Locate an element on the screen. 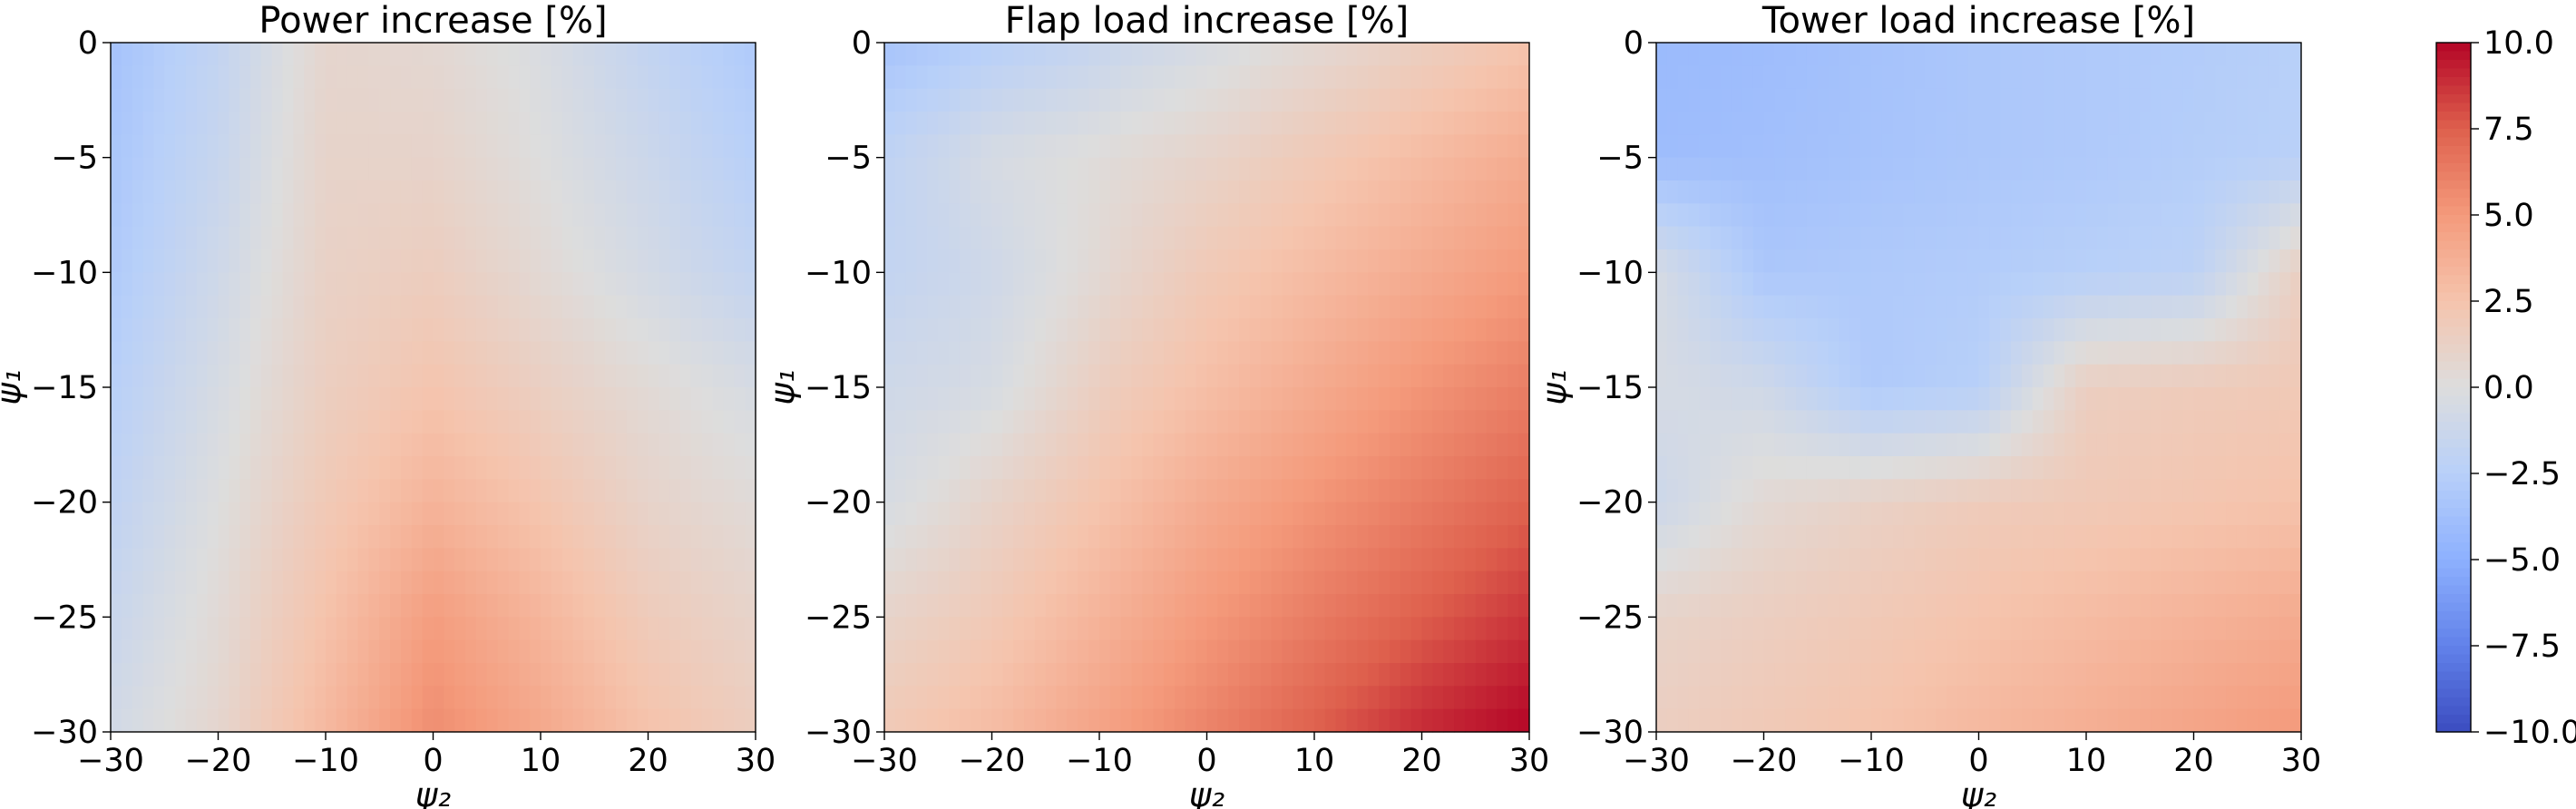 The height and width of the screenshot is (809, 2576). x-tick-label: −30 is located at coordinates (110, 761).